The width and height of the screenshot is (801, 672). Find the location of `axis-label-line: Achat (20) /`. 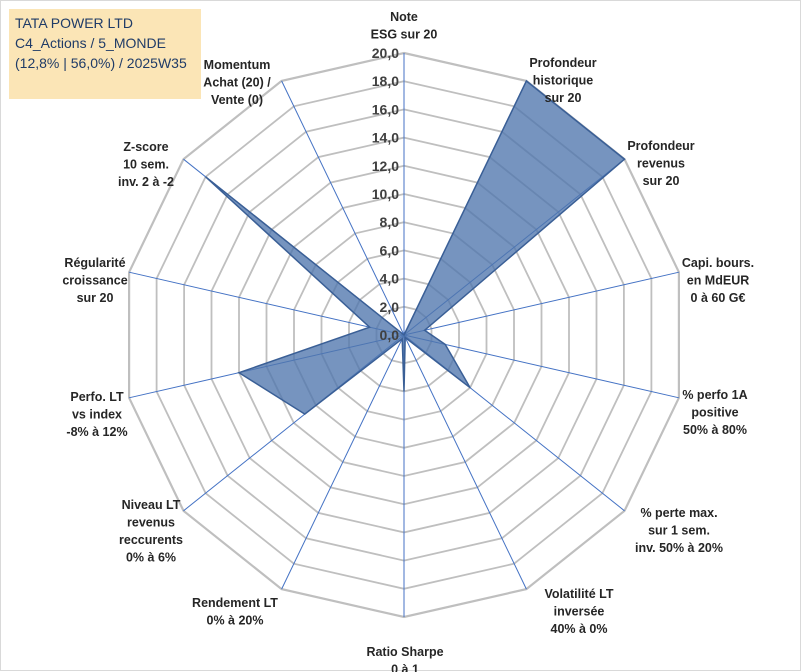

axis-label-line: Achat (20) / is located at coordinates (237, 82).